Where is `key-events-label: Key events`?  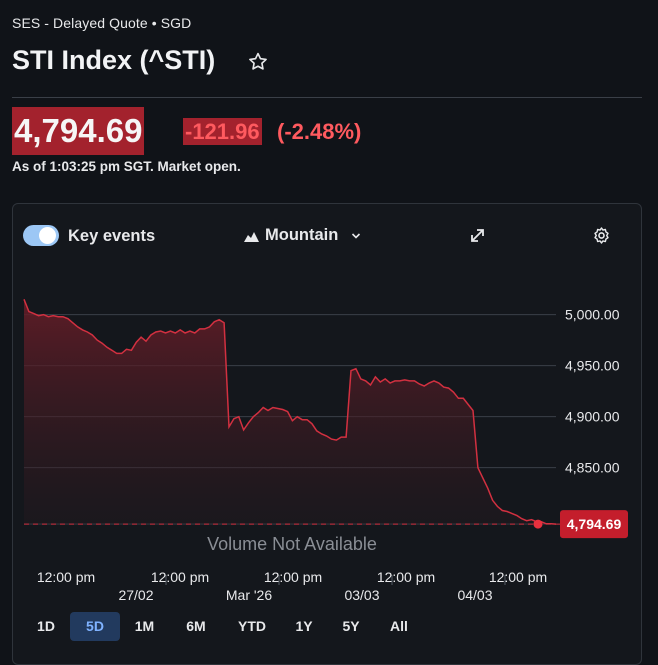 key-events-label: Key events is located at coordinates (112, 236).